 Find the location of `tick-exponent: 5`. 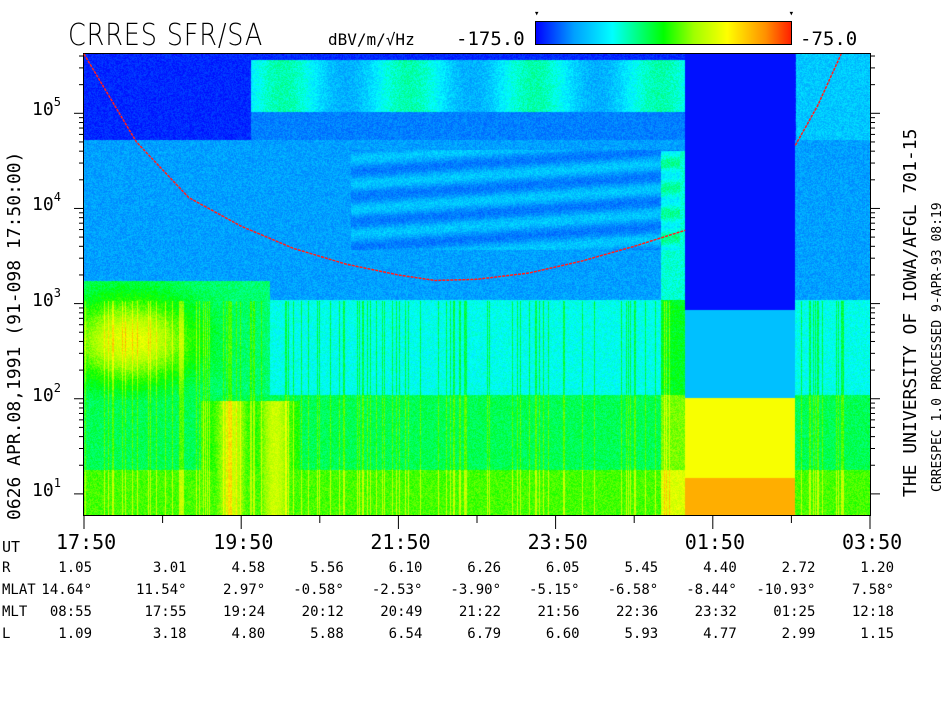

tick-exponent: 5 is located at coordinates (57, 102).